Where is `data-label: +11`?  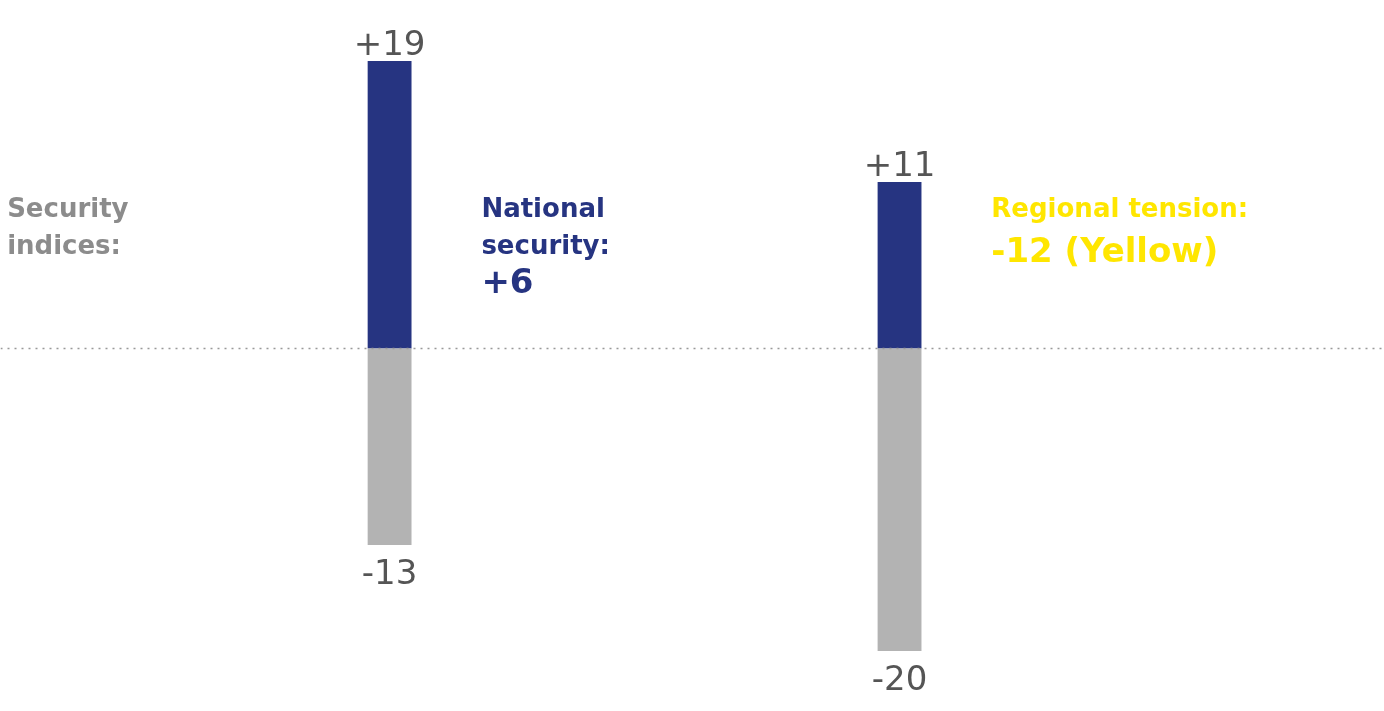 data-label: +11 is located at coordinates (899, 164).